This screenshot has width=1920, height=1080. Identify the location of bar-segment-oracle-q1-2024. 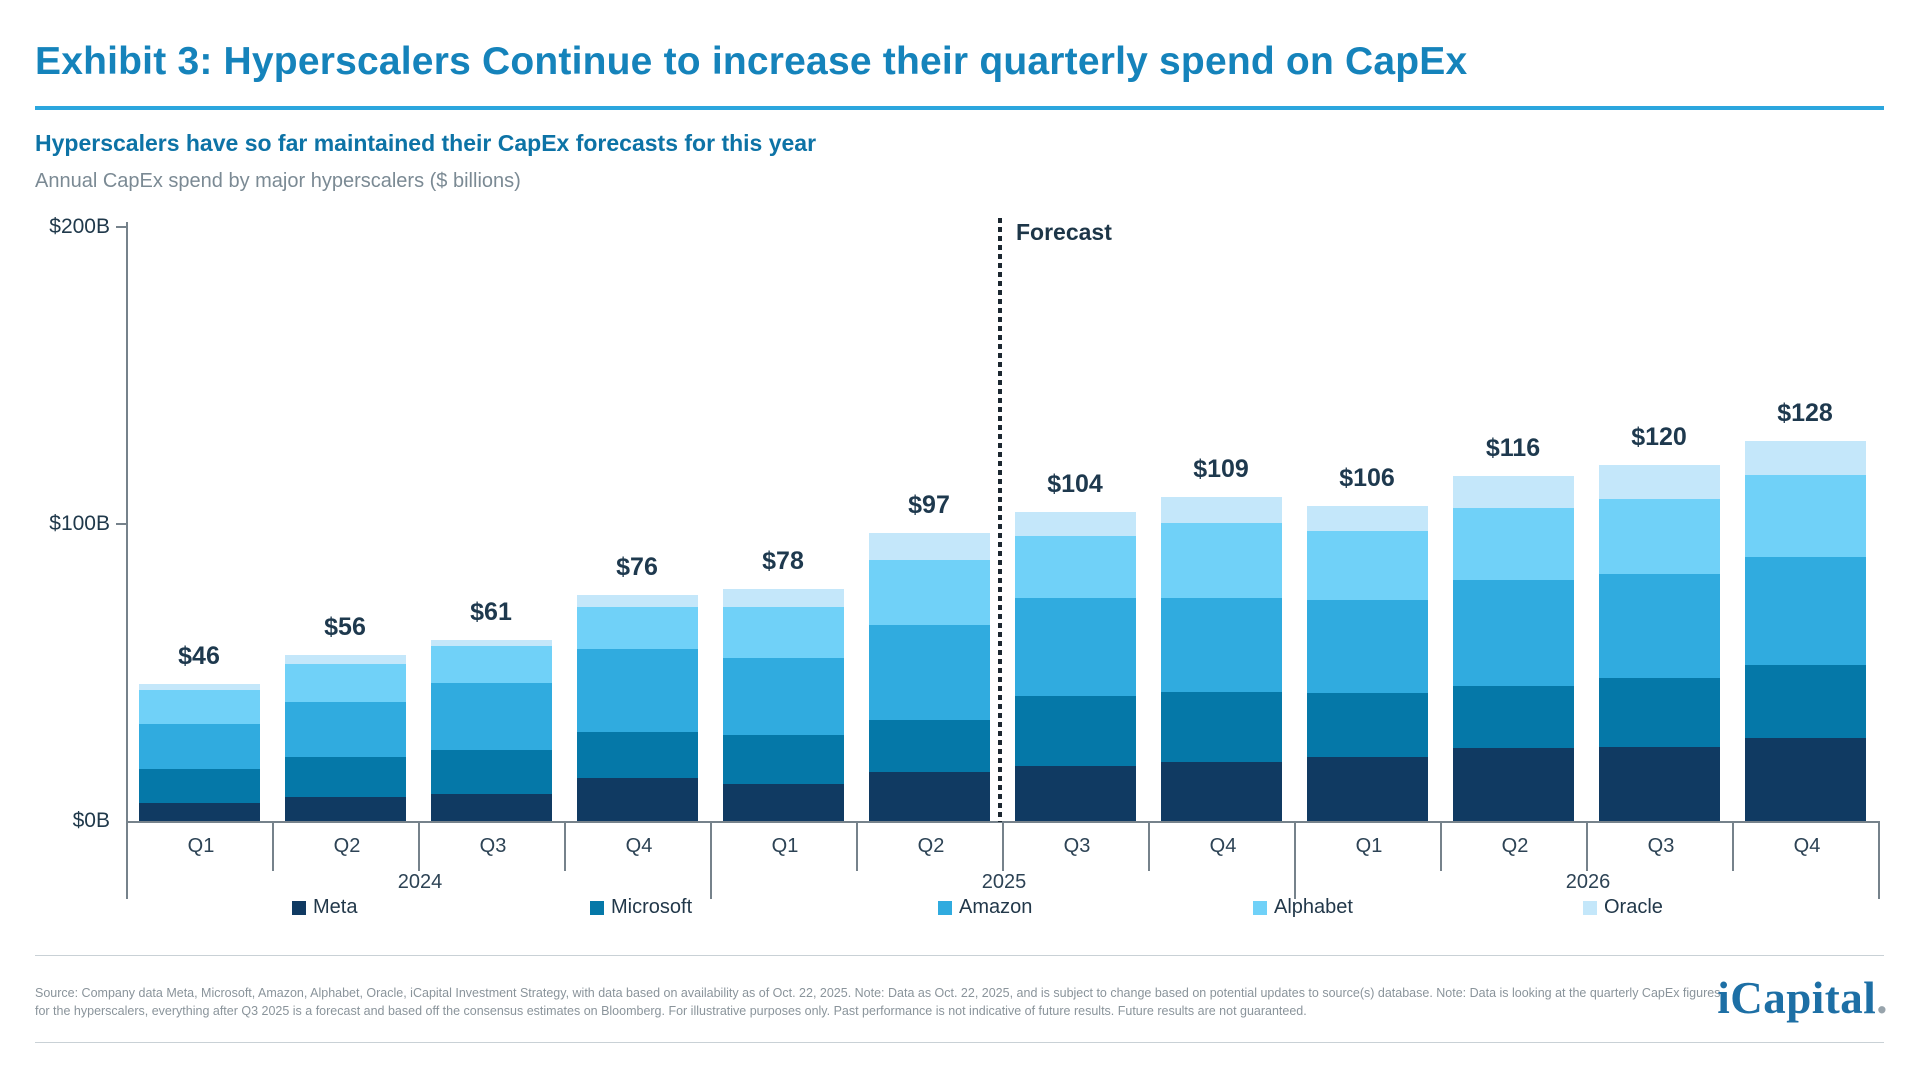
(199, 687).